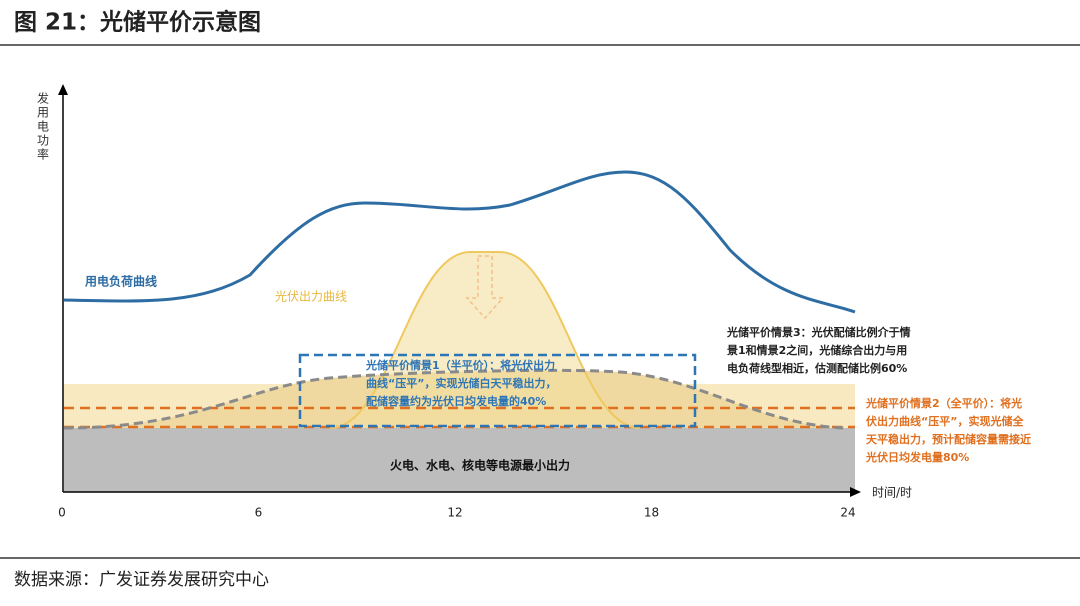 Image resolution: width=1080 pixels, height=606 pixels. What do you see at coordinates (485, 287) in the screenshot?
I see `down-arrow` at bounding box center [485, 287].